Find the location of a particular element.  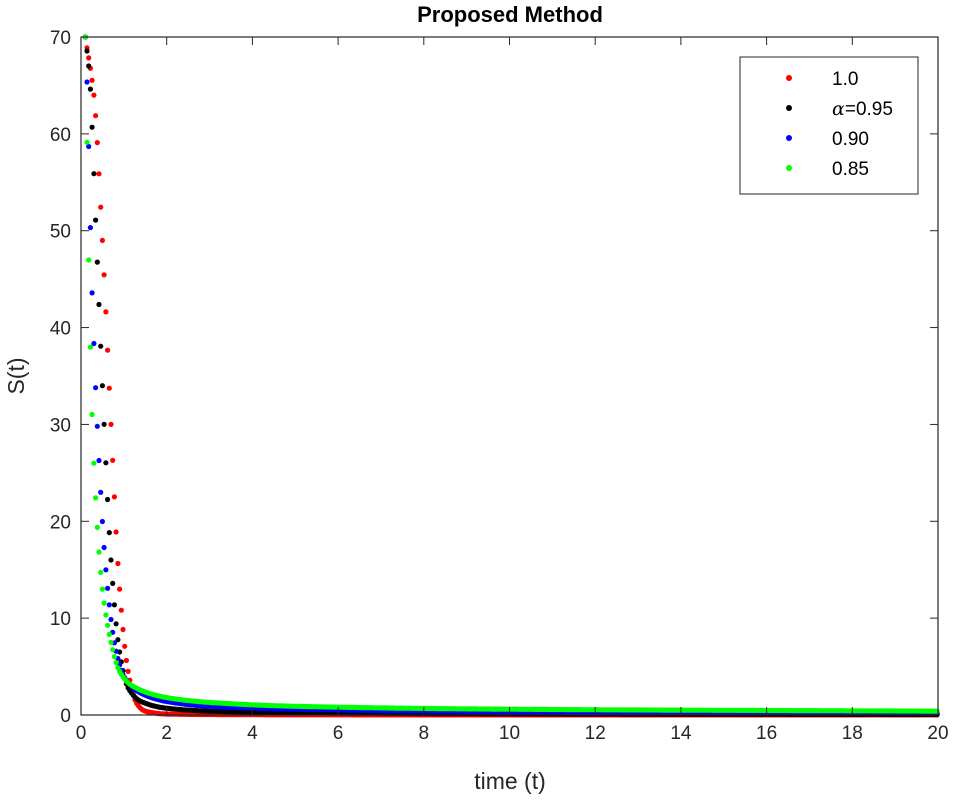

y-tick-label: 60 is located at coordinates (60, 135).